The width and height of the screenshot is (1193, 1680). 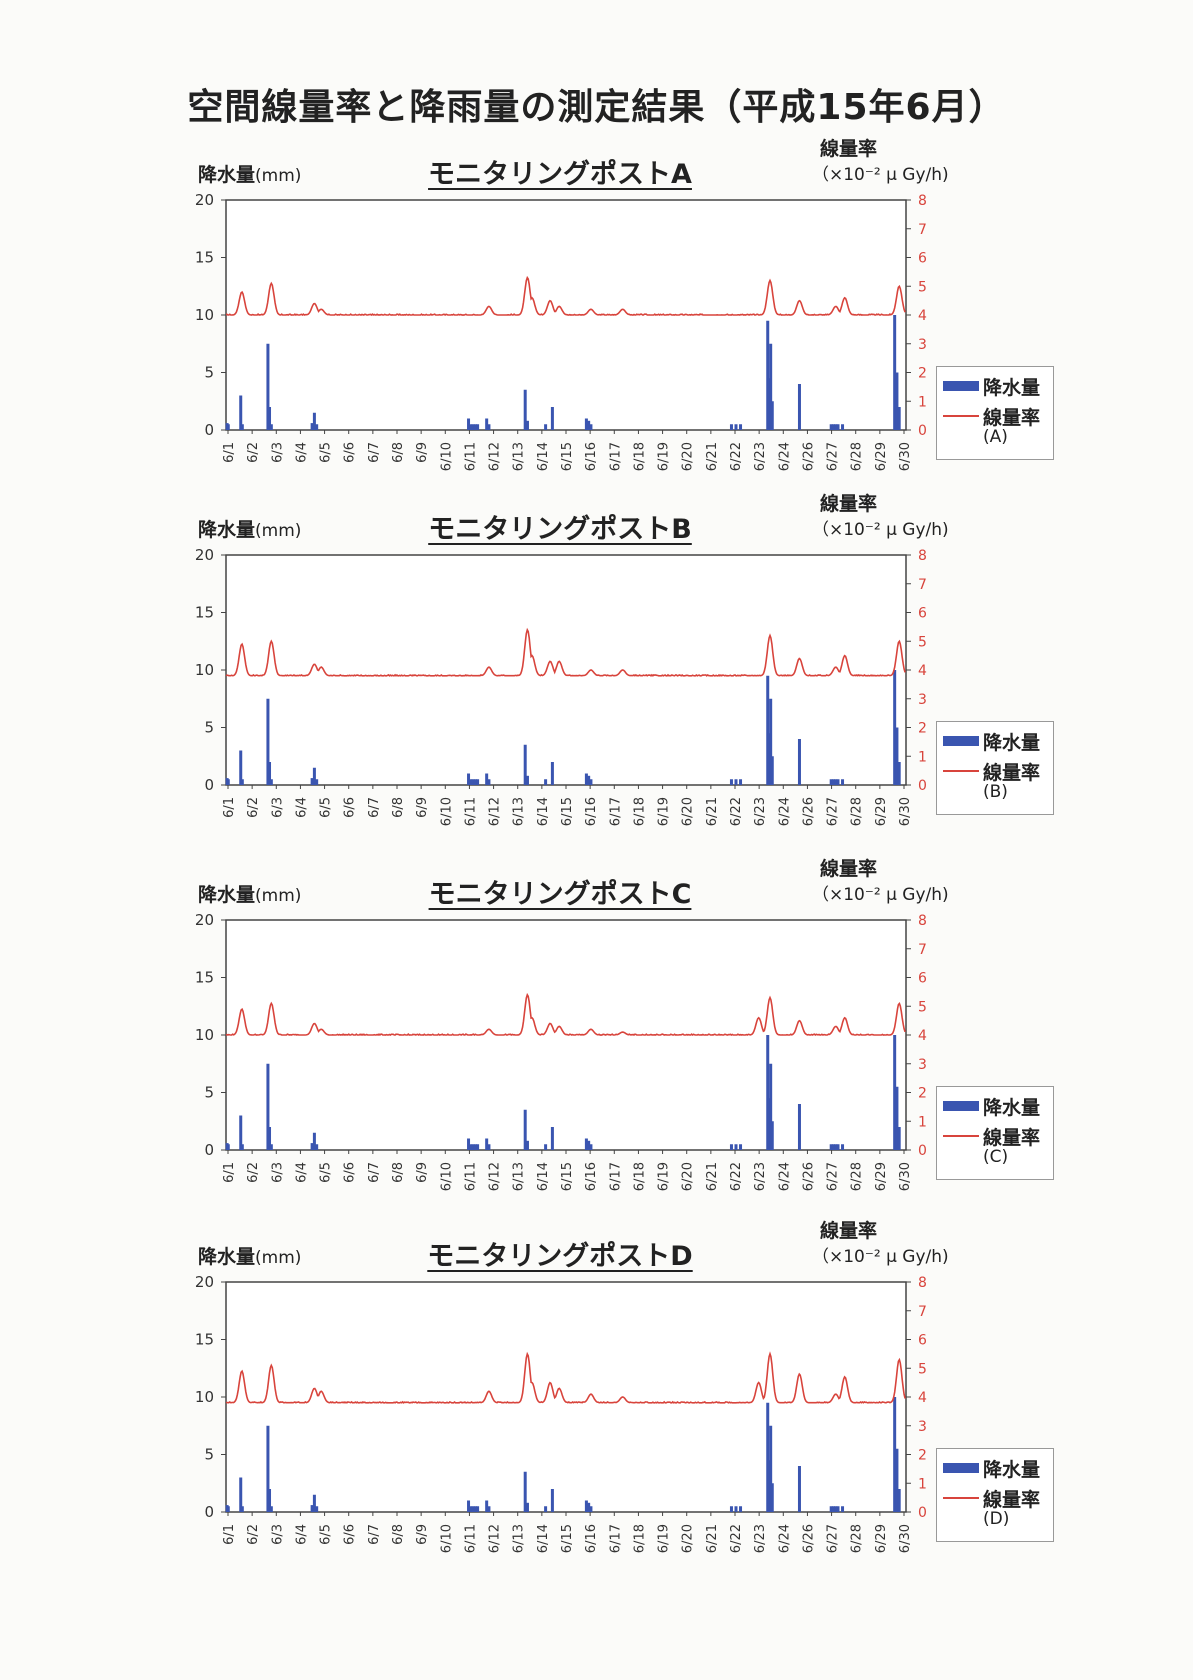 I want to click on x-tick-label: 6/2, so click(x=253, y=1534).